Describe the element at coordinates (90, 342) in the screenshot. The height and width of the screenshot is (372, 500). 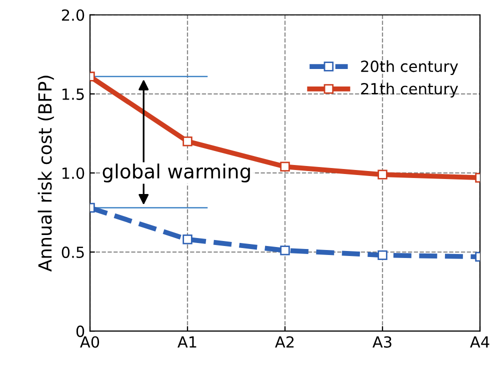
I see `x-tick-label: A0` at that location.